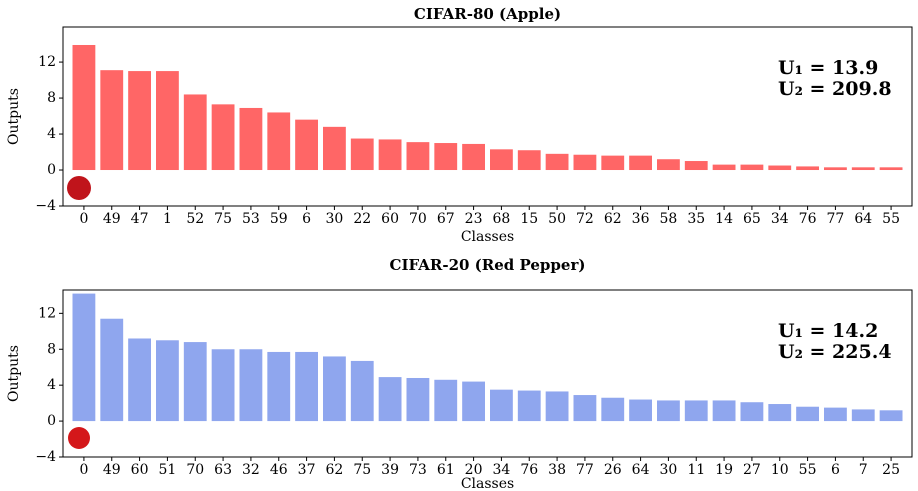 The image size is (918, 491). I want to click on chart-title: CIFAR-80 (Apple), so click(487, 14).